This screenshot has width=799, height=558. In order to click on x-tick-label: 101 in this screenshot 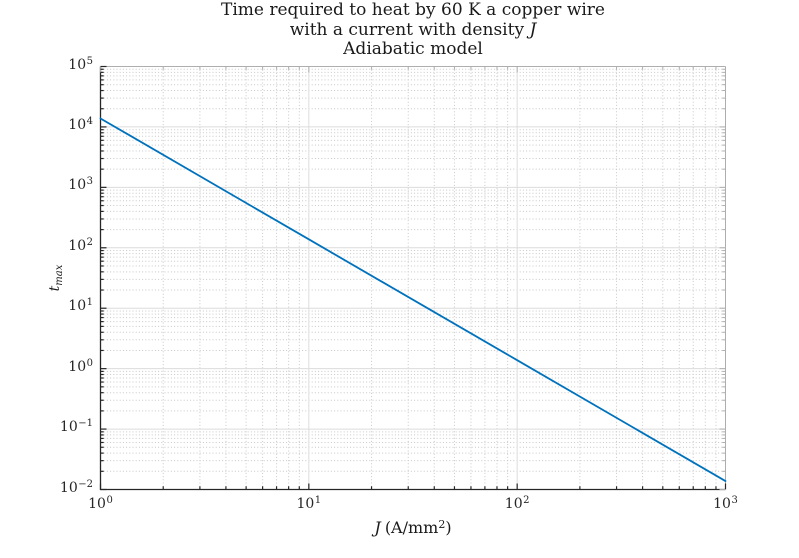, I will do `click(309, 503)`.